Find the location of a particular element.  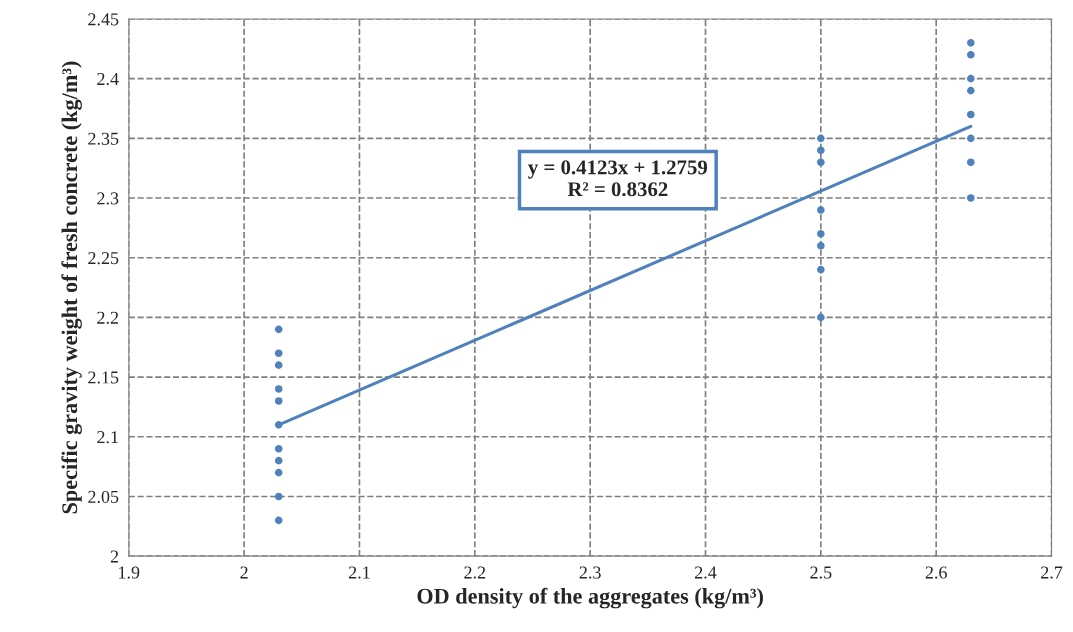

x-tick-label: 2.7 is located at coordinates (1052, 572).